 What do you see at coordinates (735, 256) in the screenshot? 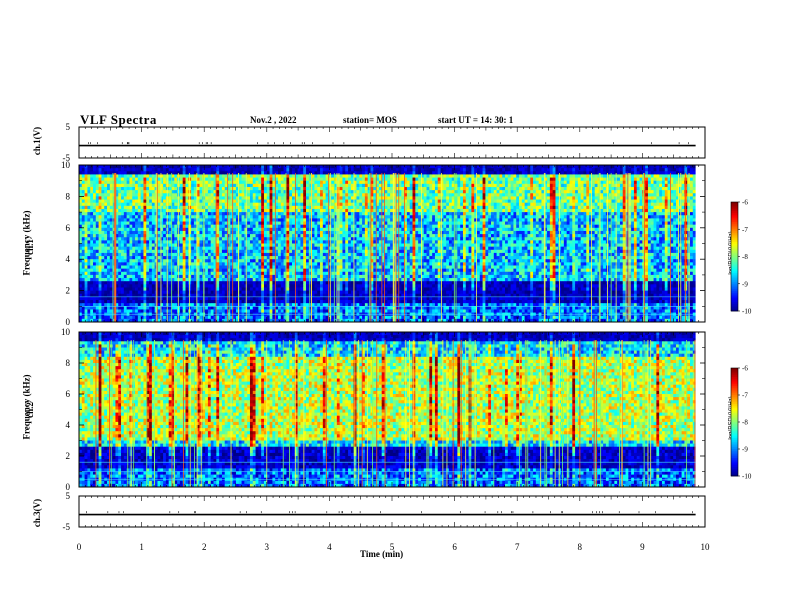
I see `ch1-spectrogram-colorbar` at bounding box center [735, 256].